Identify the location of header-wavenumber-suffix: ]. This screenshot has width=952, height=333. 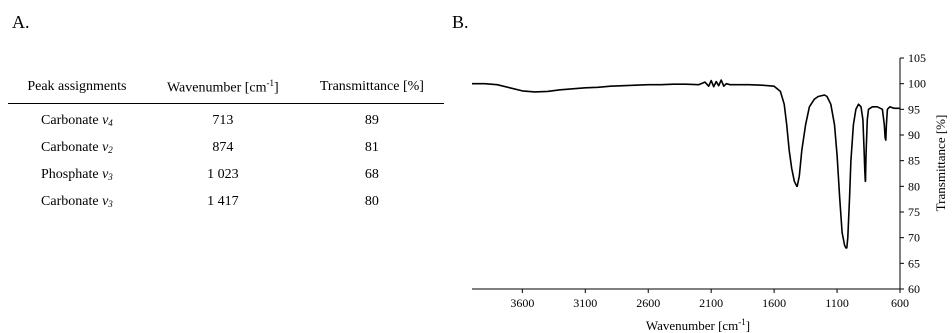
(276, 88).